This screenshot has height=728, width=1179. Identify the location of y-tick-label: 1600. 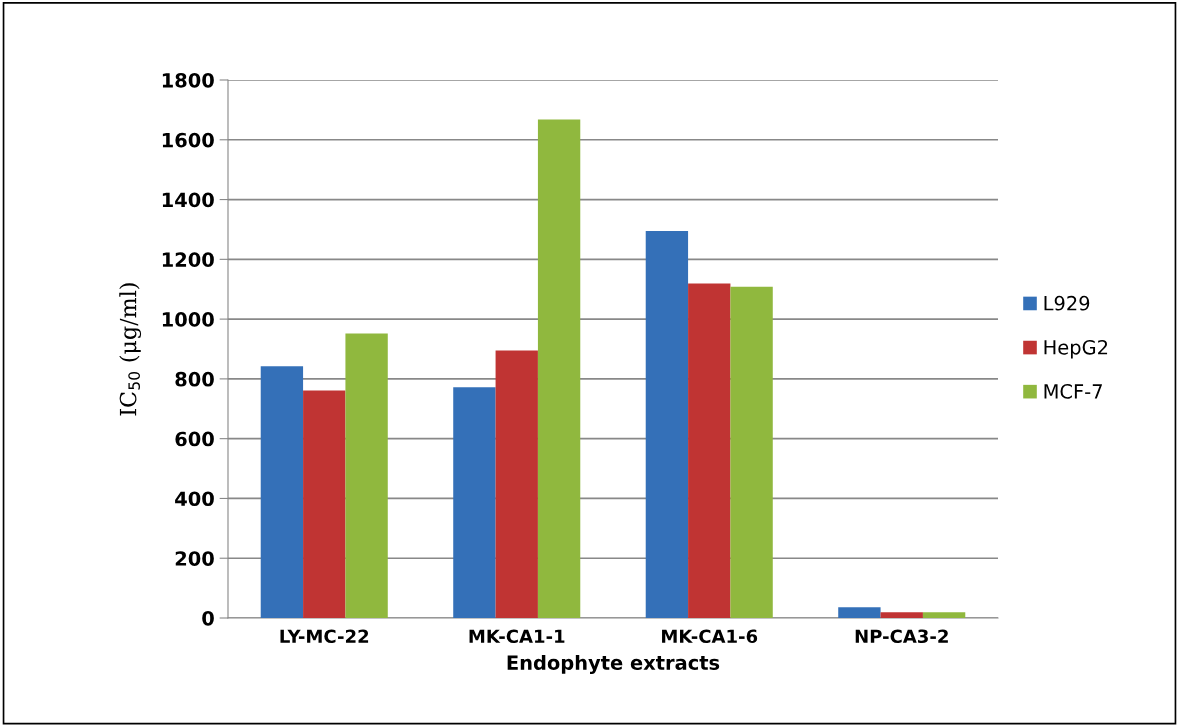
(188, 140).